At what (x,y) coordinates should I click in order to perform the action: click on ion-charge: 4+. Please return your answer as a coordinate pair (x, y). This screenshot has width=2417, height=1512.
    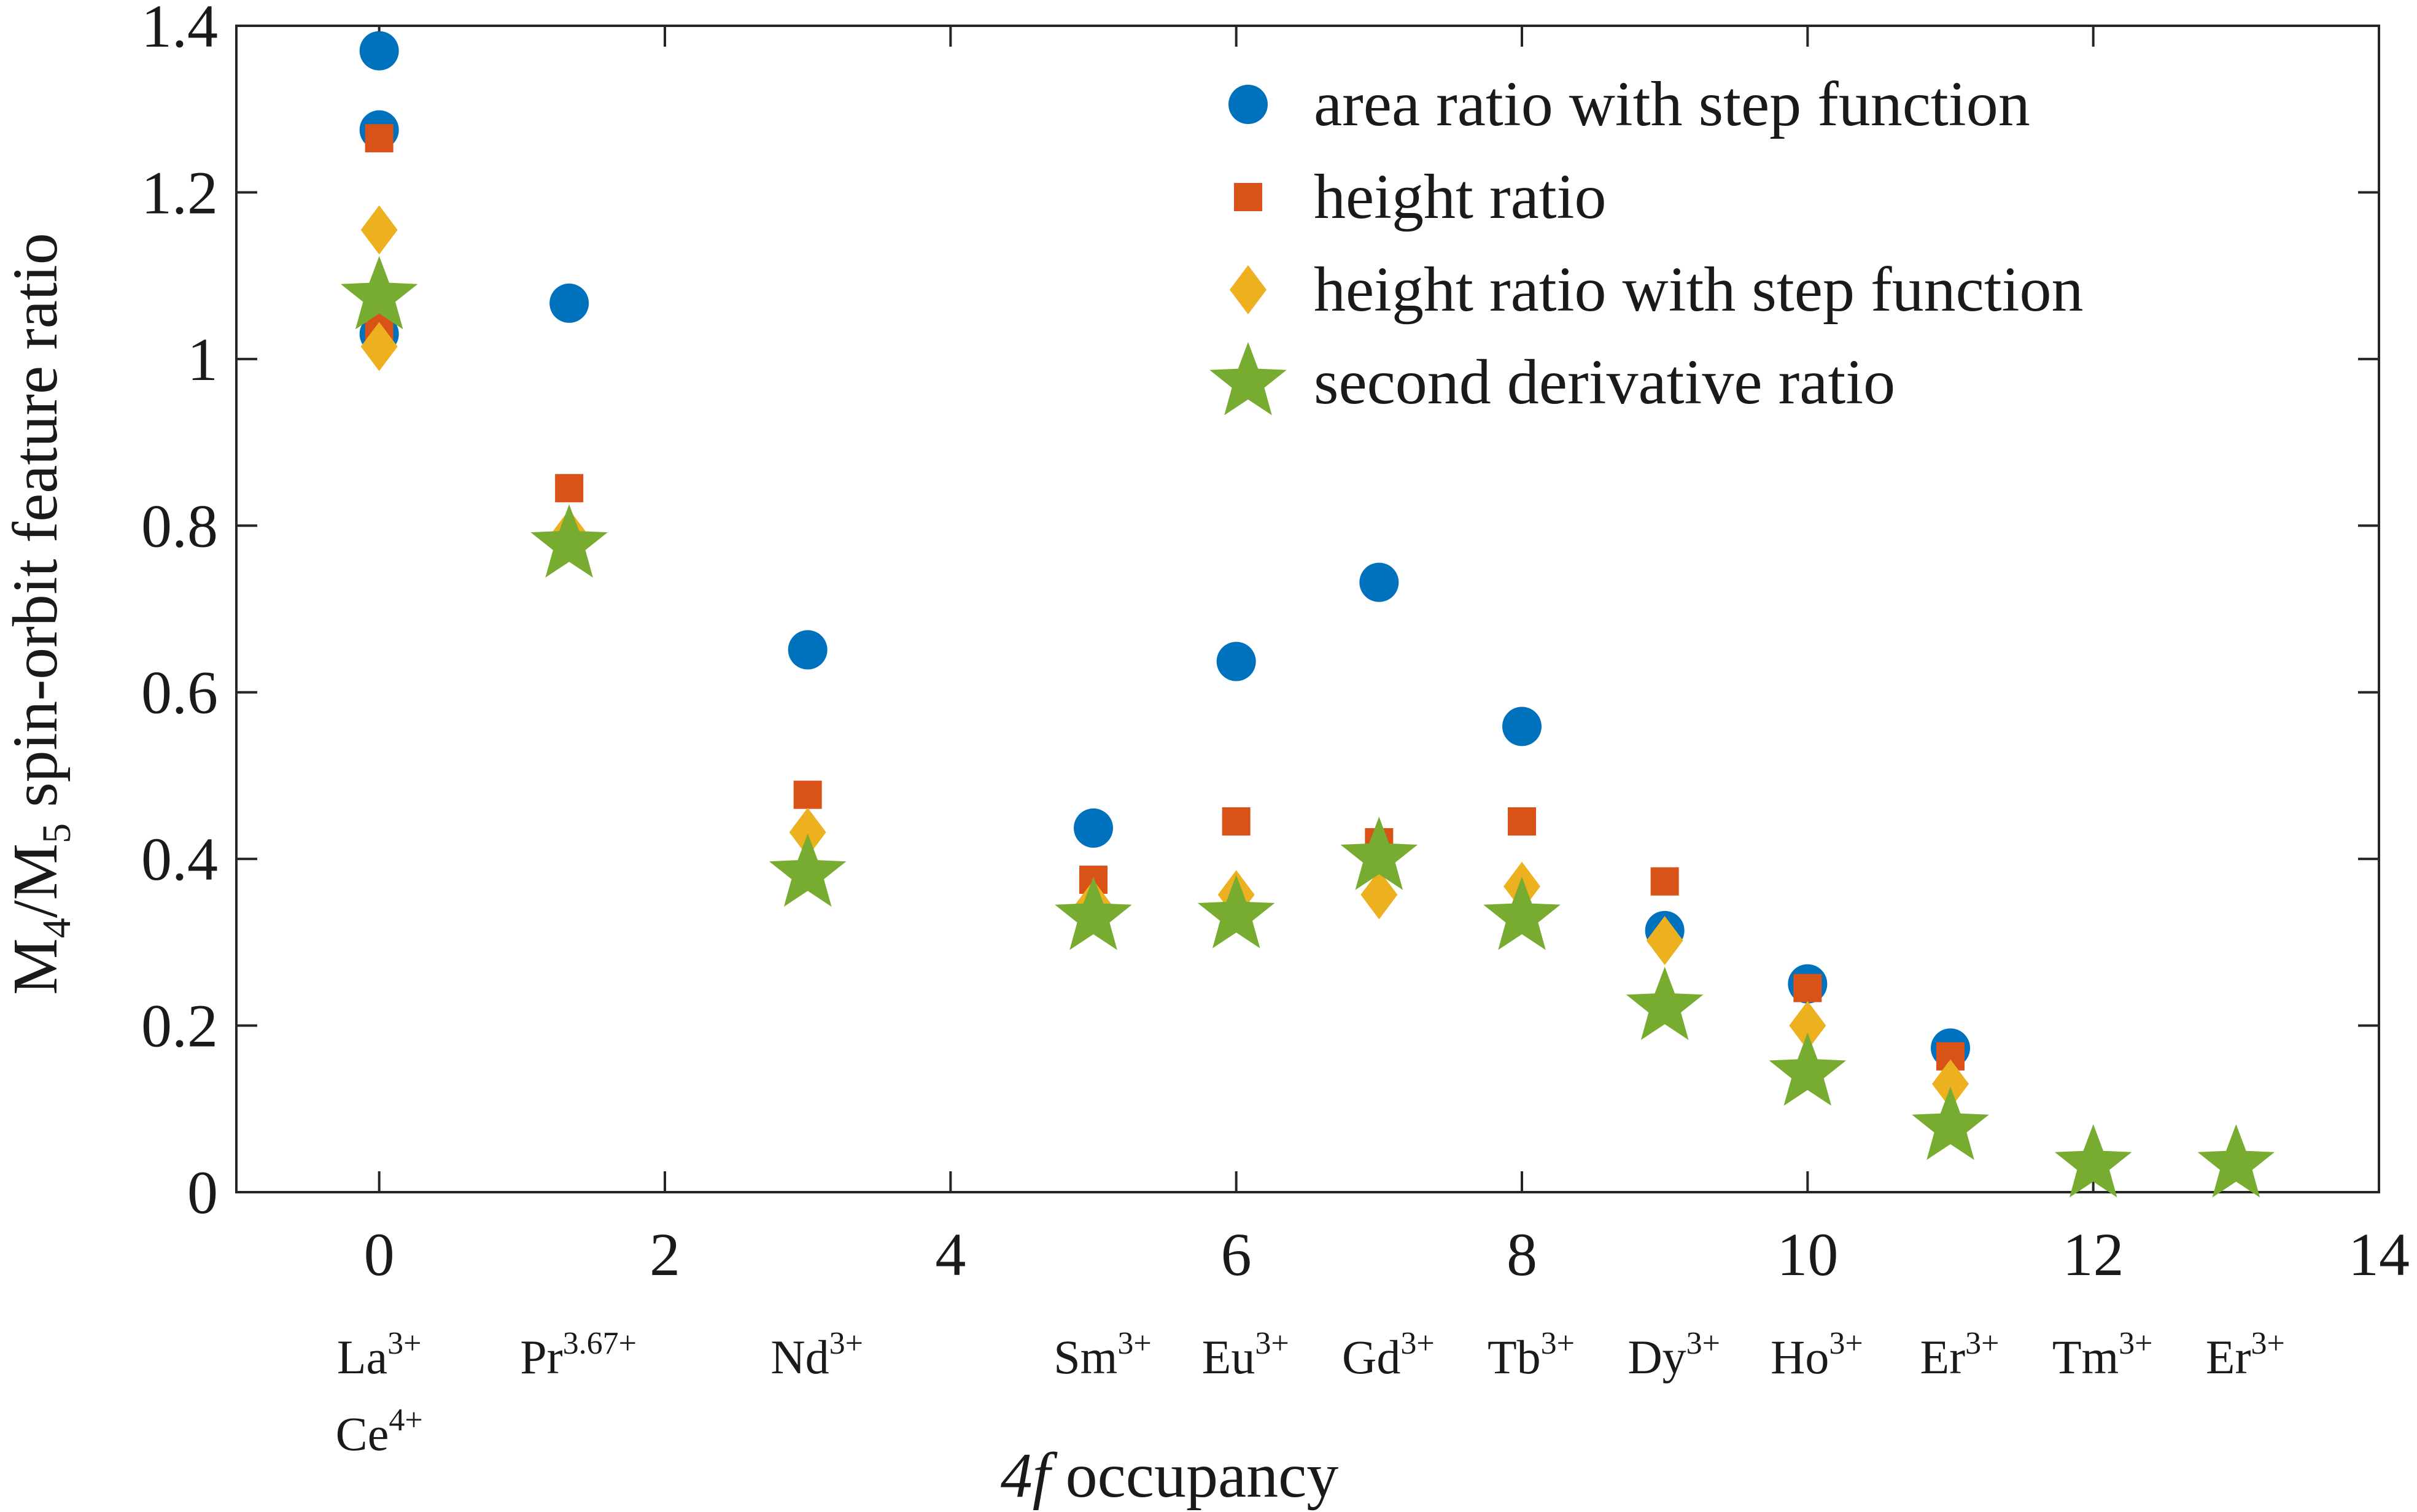
    Looking at the image, I should click on (406, 1420).